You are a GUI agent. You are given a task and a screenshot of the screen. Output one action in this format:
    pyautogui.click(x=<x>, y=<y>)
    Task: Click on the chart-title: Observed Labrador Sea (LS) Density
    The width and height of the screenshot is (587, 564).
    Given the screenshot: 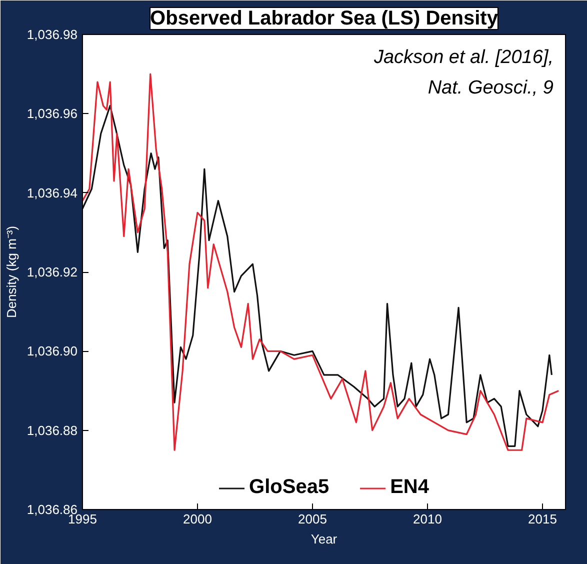 What is the action you would take?
    pyautogui.click(x=324, y=19)
    